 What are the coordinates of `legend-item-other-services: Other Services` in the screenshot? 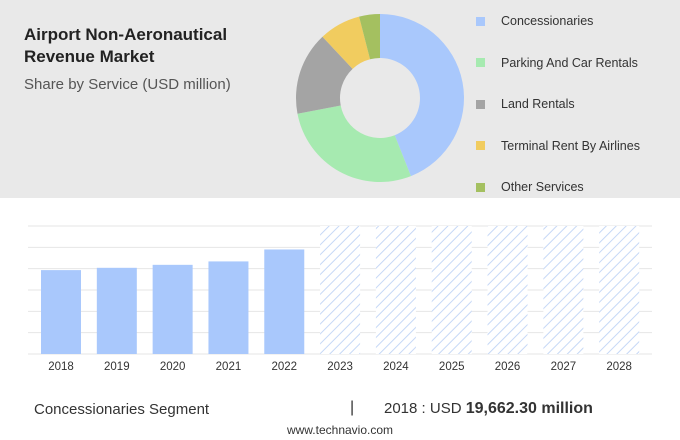 It's located at (530, 187).